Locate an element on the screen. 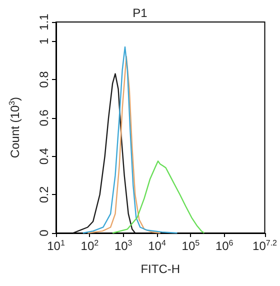  y-tick-label: 0.6 is located at coordinates (44, 117).